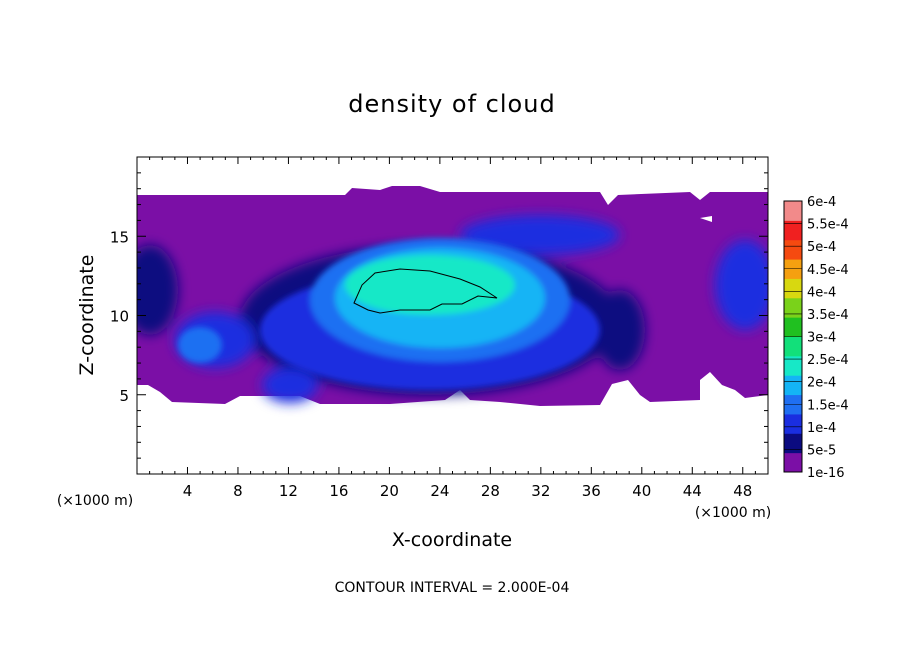  Describe the element at coordinates (238, 491) in the screenshot. I see `x-tick-label: 8` at that location.